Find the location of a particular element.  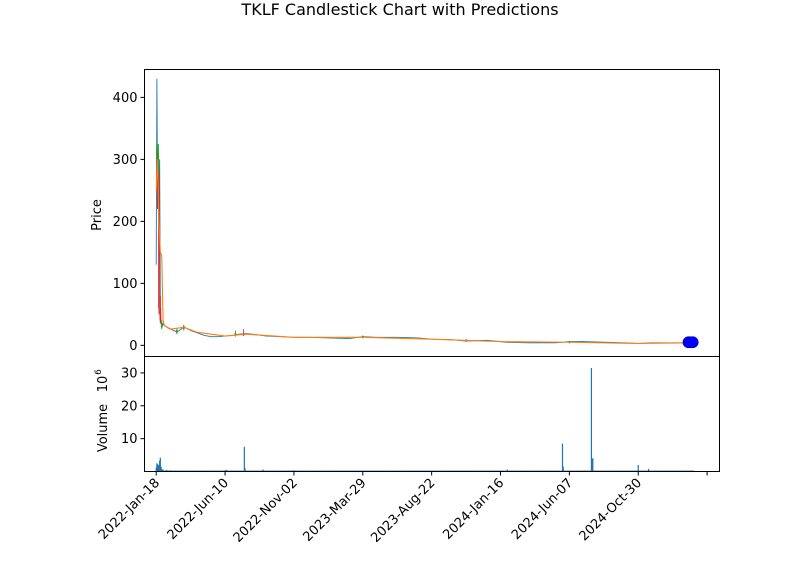

volume-panel: 10 20 30 Volume 10 6 is located at coordinates (394, 419).